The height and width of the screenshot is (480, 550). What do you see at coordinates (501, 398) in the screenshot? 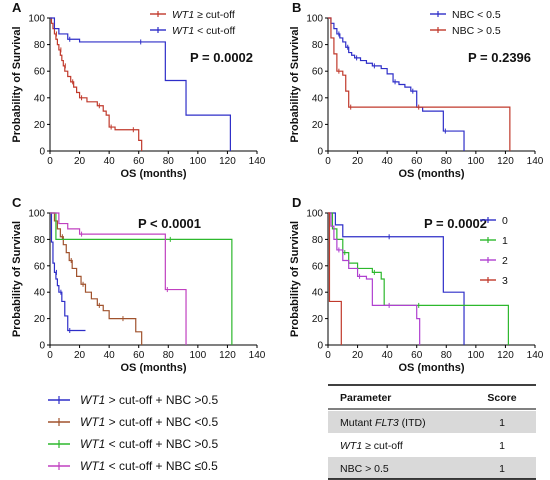
I see `table-header-score: Score` at bounding box center [501, 398].